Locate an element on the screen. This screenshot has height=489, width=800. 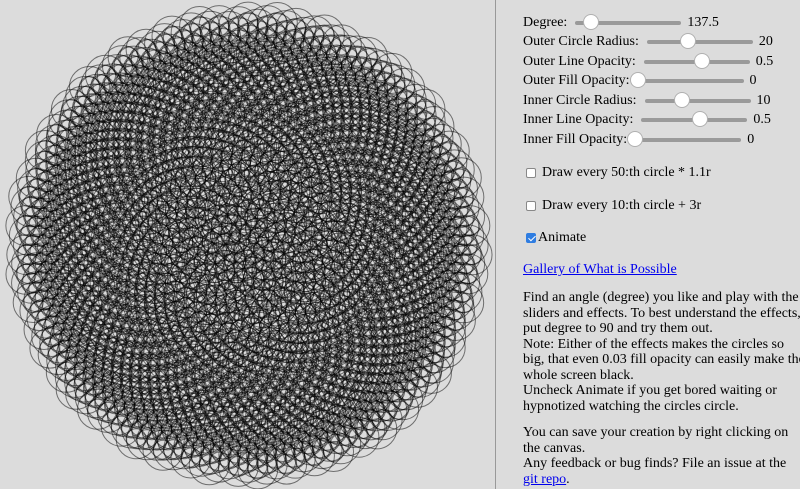
slider-value: 10 is located at coordinates (763, 100).